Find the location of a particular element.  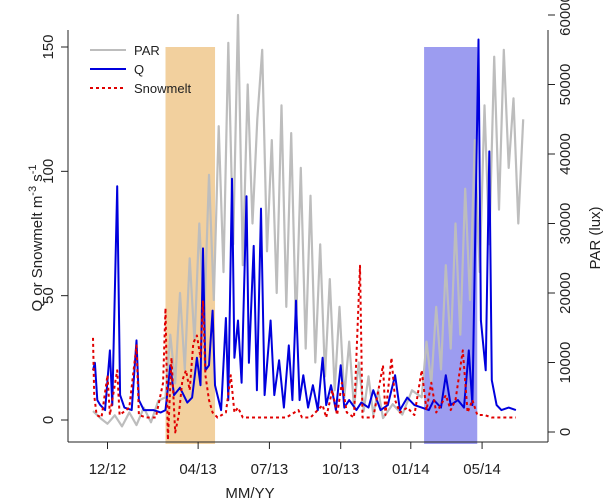

y-right-tick-label: 20000 is located at coordinates (565, 293).